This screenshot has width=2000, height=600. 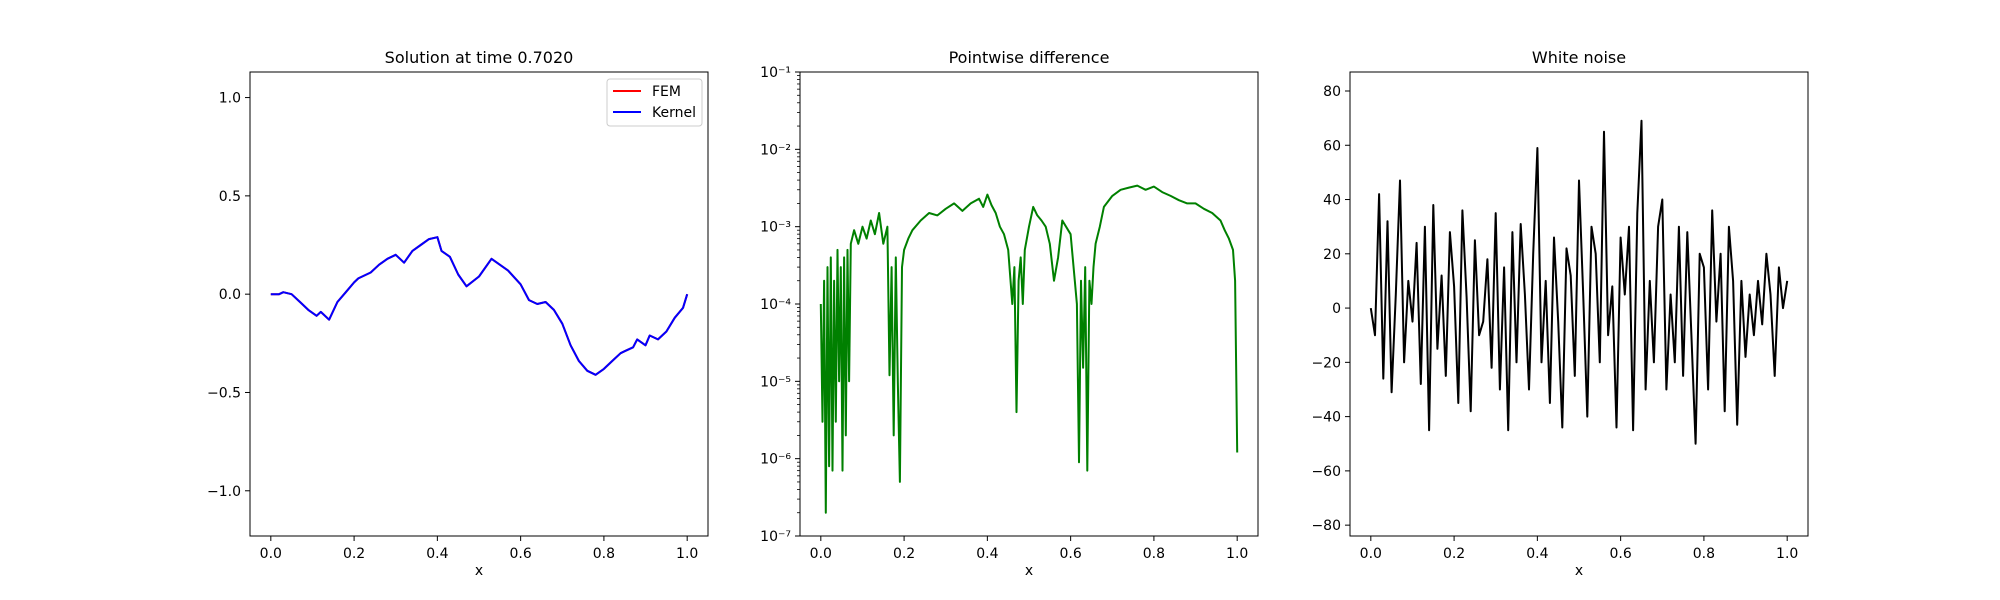 I want to click on series-line-noise, so click(x=1579, y=282).